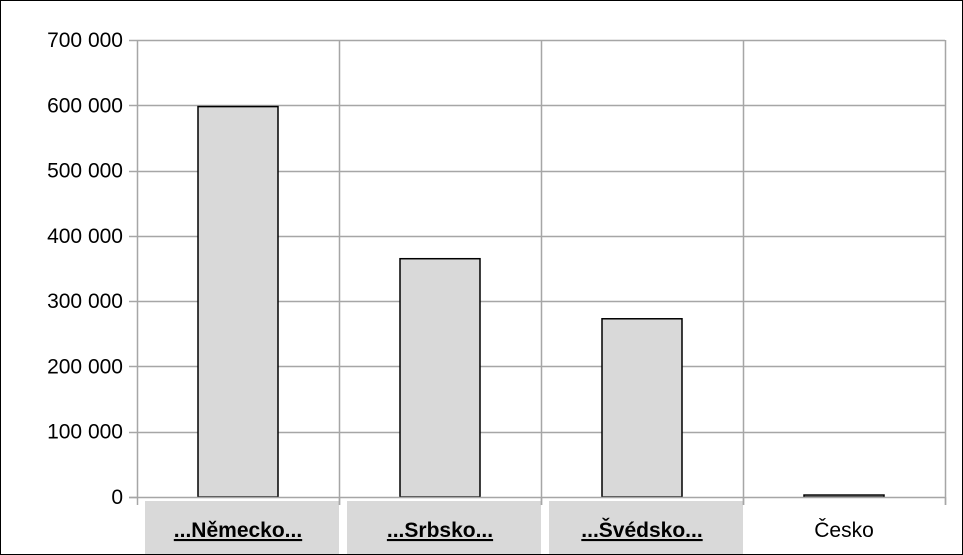  Describe the element at coordinates (85, 301) in the screenshot. I see `y-tick-label: 300 000` at that location.